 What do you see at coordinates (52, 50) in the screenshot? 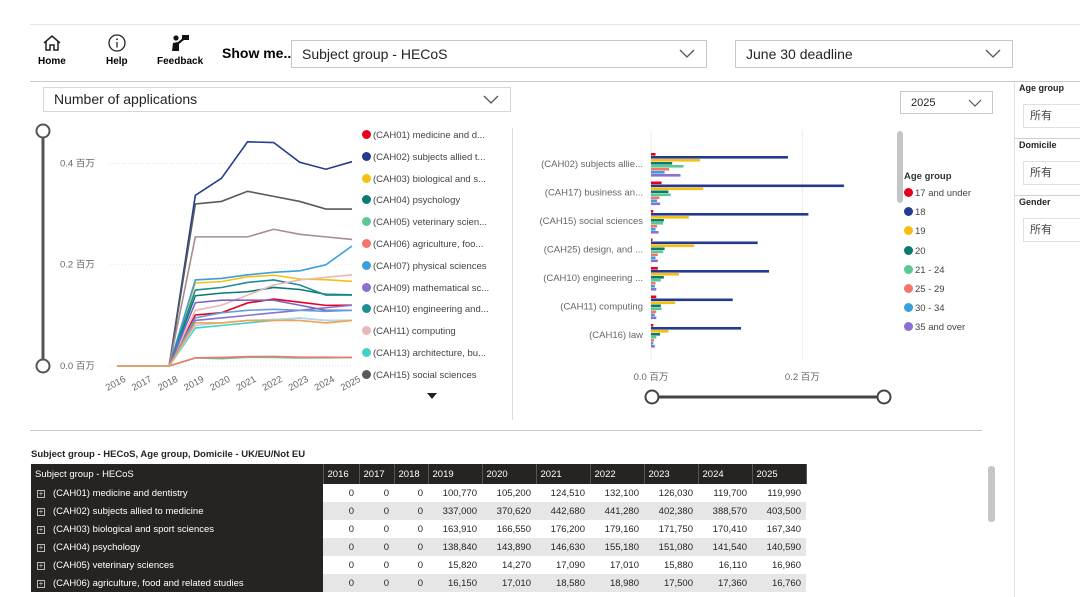
I see `home-button: Home` at bounding box center [52, 50].